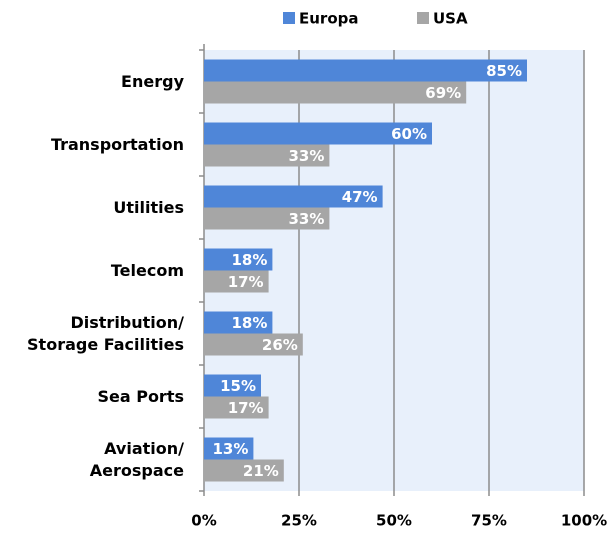 This screenshot has height=533, width=611. Describe the element at coordinates (394, 521) in the screenshot. I see `x-tick-label: 50%` at that location.